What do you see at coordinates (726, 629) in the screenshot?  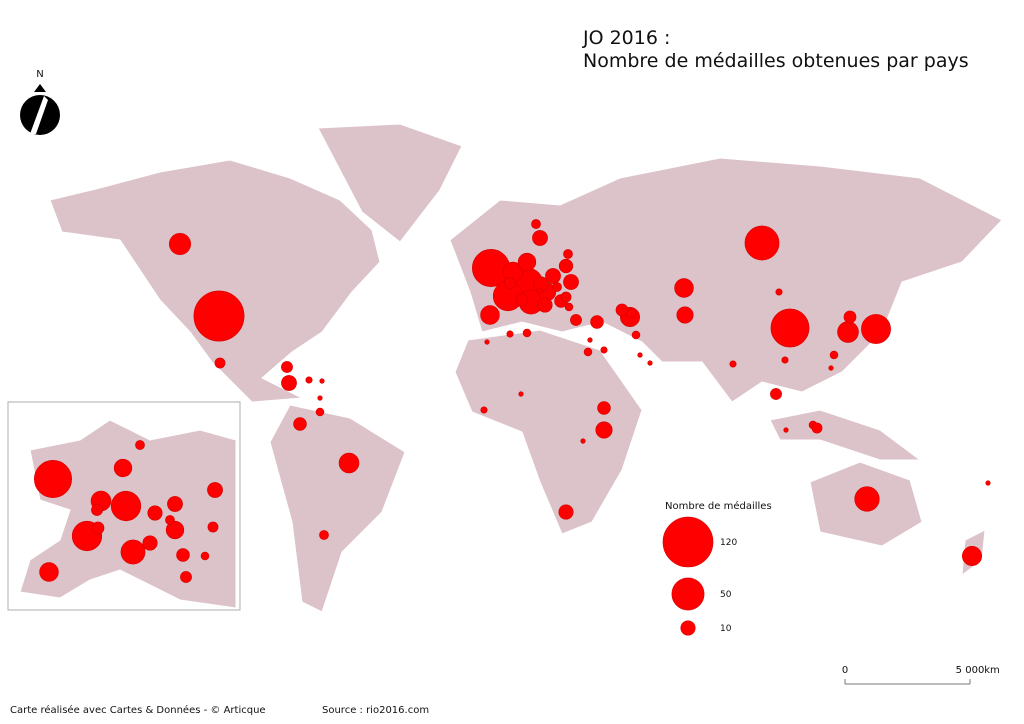 I see `legend-label: 10` at bounding box center [726, 629].